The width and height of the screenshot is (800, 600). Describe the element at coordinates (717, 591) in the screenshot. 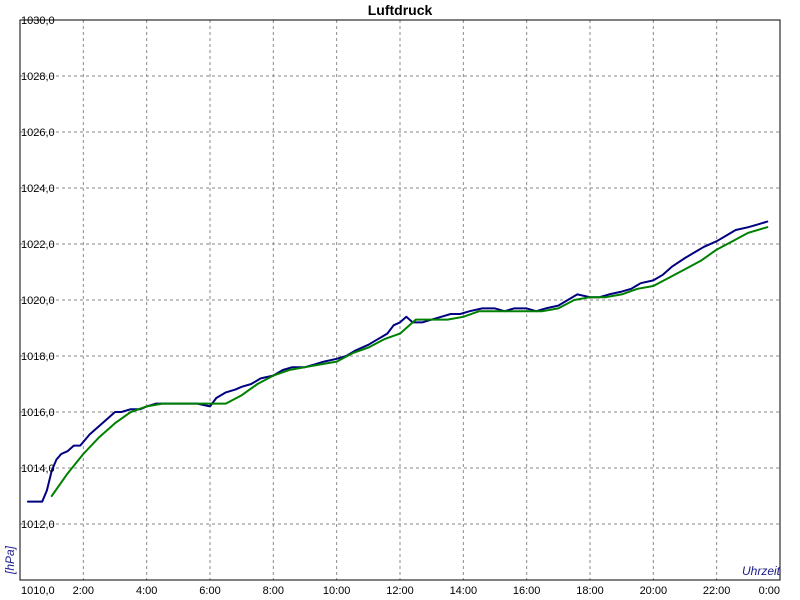

I see `x-tick-label: 22:00` at that location.